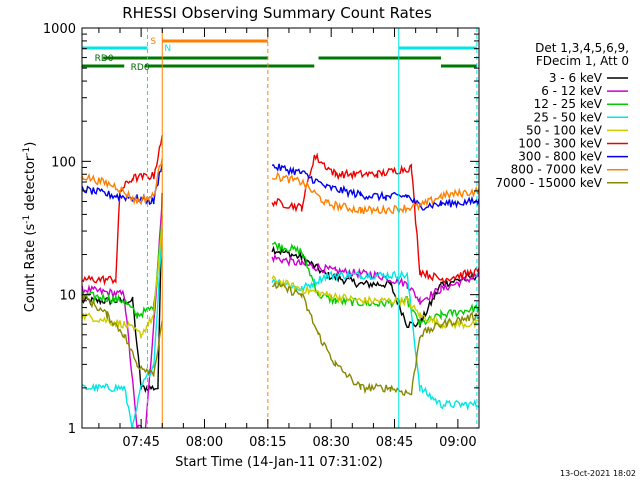 Image resolution: width=640 pixels, height=480 pixels. Describe the element at coordinates (72, 429) in the screenshot. I see `y-tick-label-0: 1` at that location.